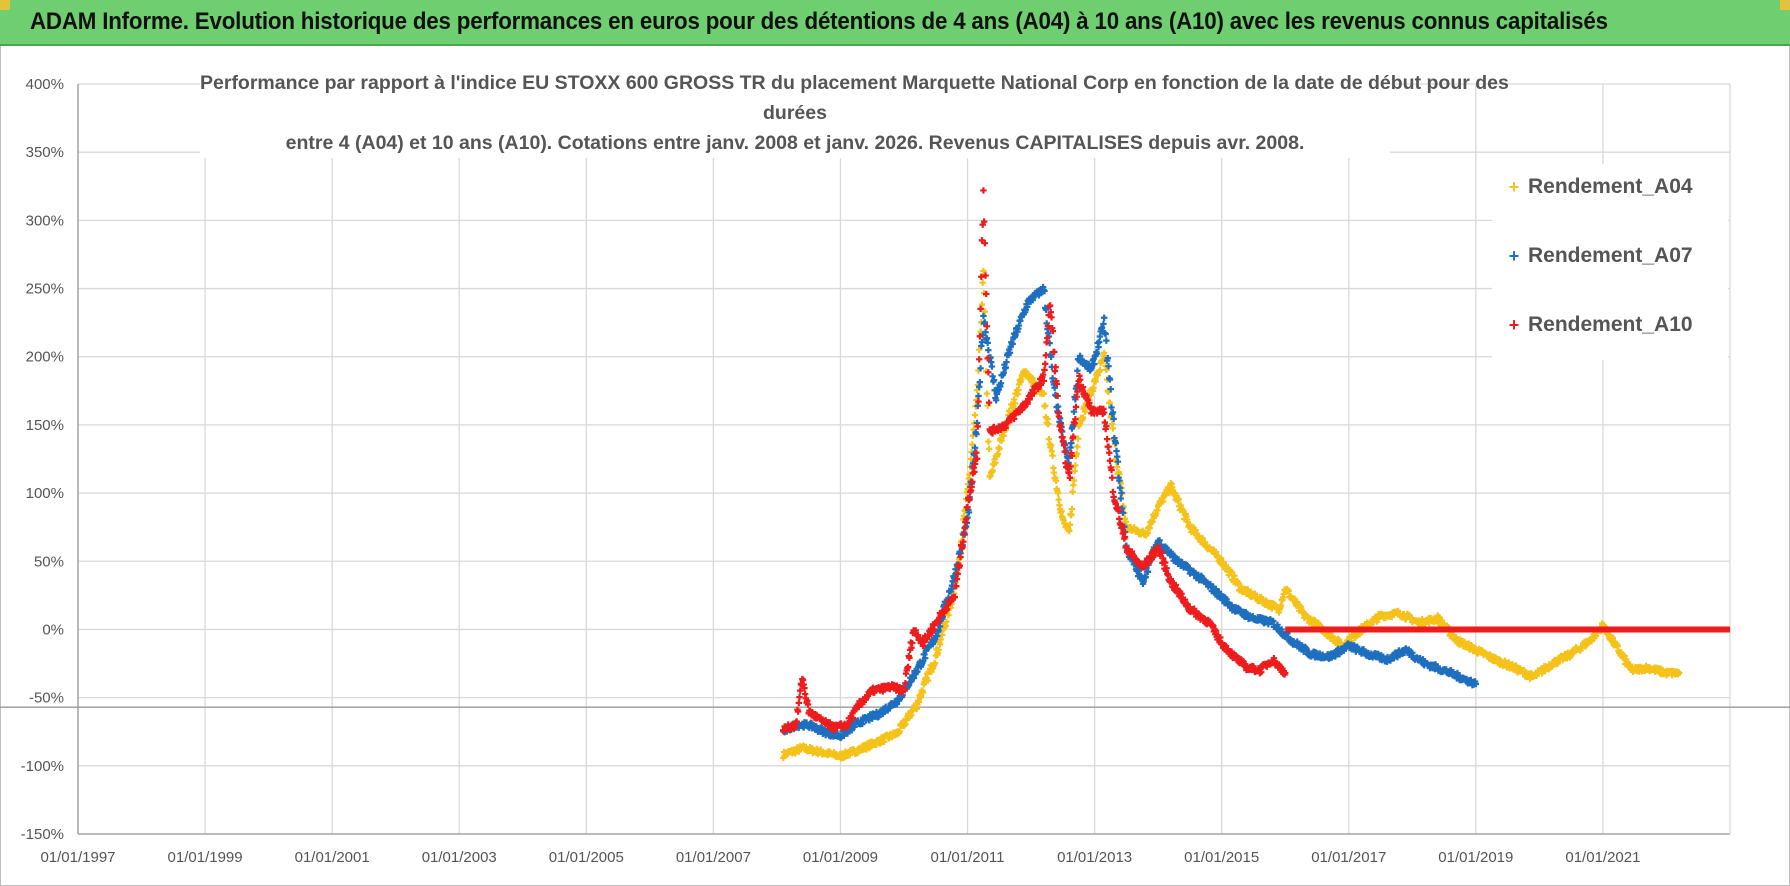  What do you see at coordinates (332, 857) in the screenshot?
I see `x-tick-label: 01/01/2001` at bounding box center [332, 857].